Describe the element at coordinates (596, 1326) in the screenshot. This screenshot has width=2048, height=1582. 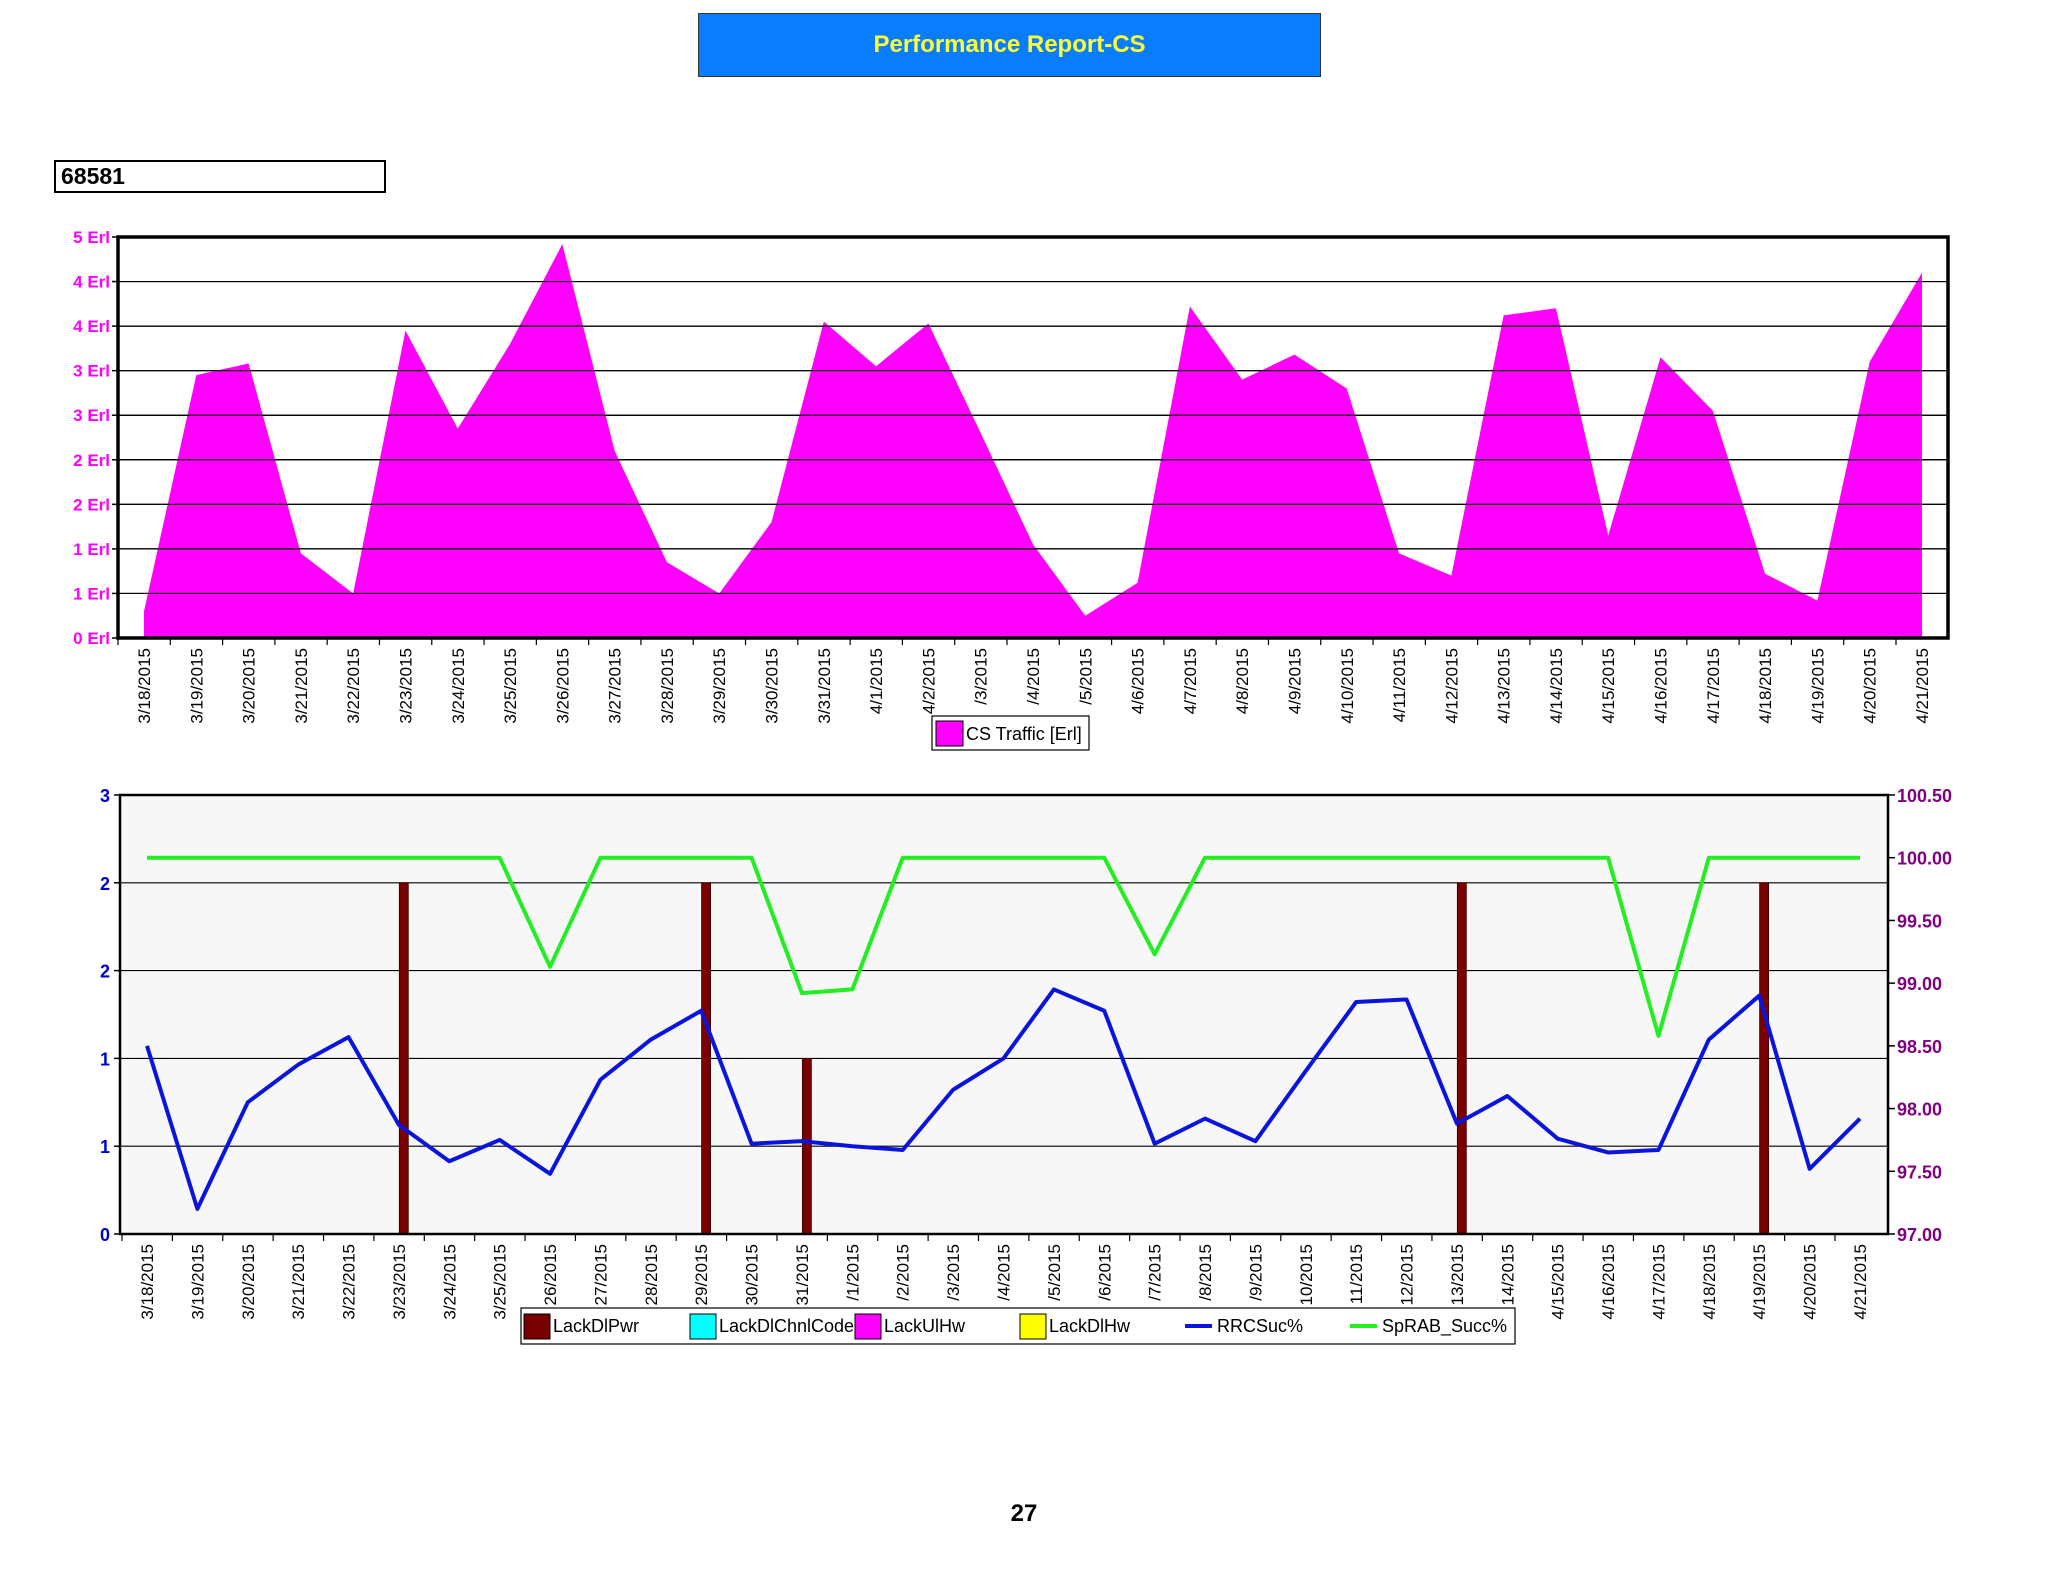
I see `legend-label: LackDlPwr` at that location.